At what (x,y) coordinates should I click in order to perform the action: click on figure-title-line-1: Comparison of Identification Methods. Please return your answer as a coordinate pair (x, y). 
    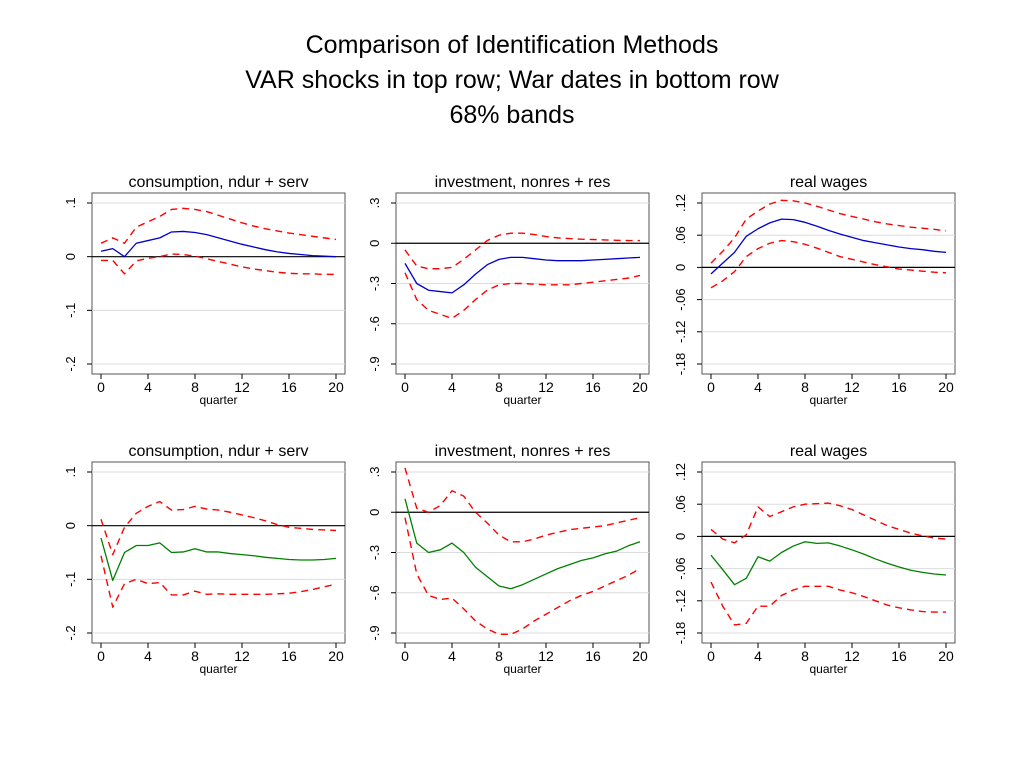
    Looking at the image, I should click on (512, 45).